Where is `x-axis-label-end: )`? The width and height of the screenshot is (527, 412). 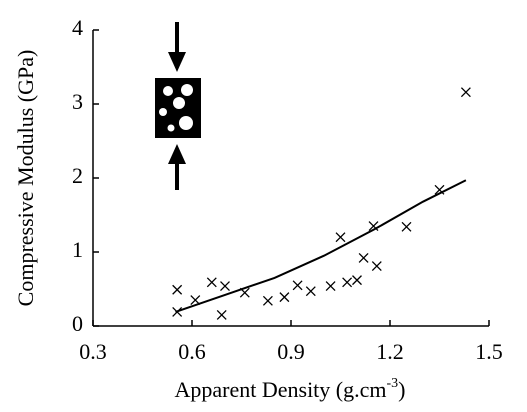 x-axis-label-end: ) is located at coordinates (401, 389).